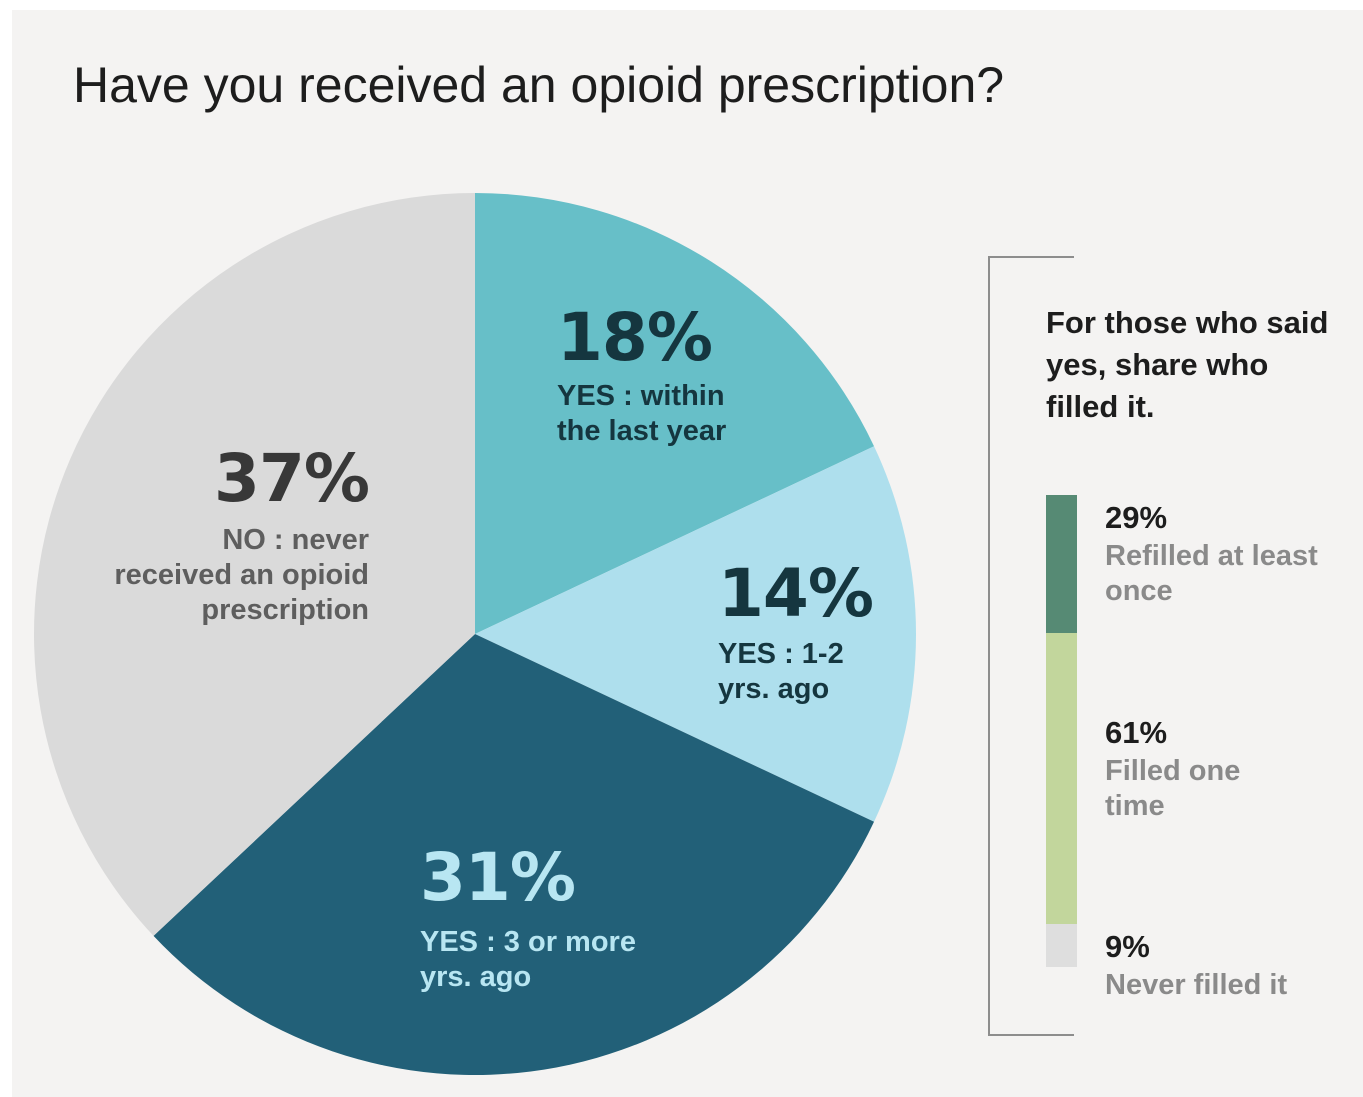  I want to click on slice-label-1-2-years-ago-line-1: YES : 1-2, so click(781, 654).